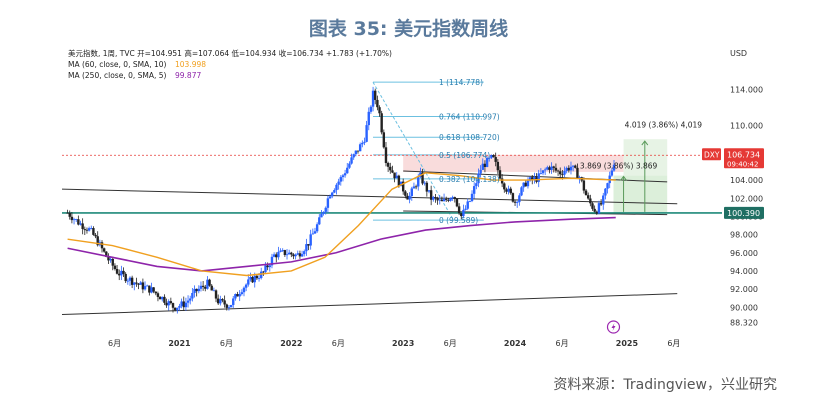 Image resolution: width=817 pixels, height=405 pixels. Describe the element at coordinates (743, 154) in the screenshot. I see `price-tag-value: 106.734` at that location.